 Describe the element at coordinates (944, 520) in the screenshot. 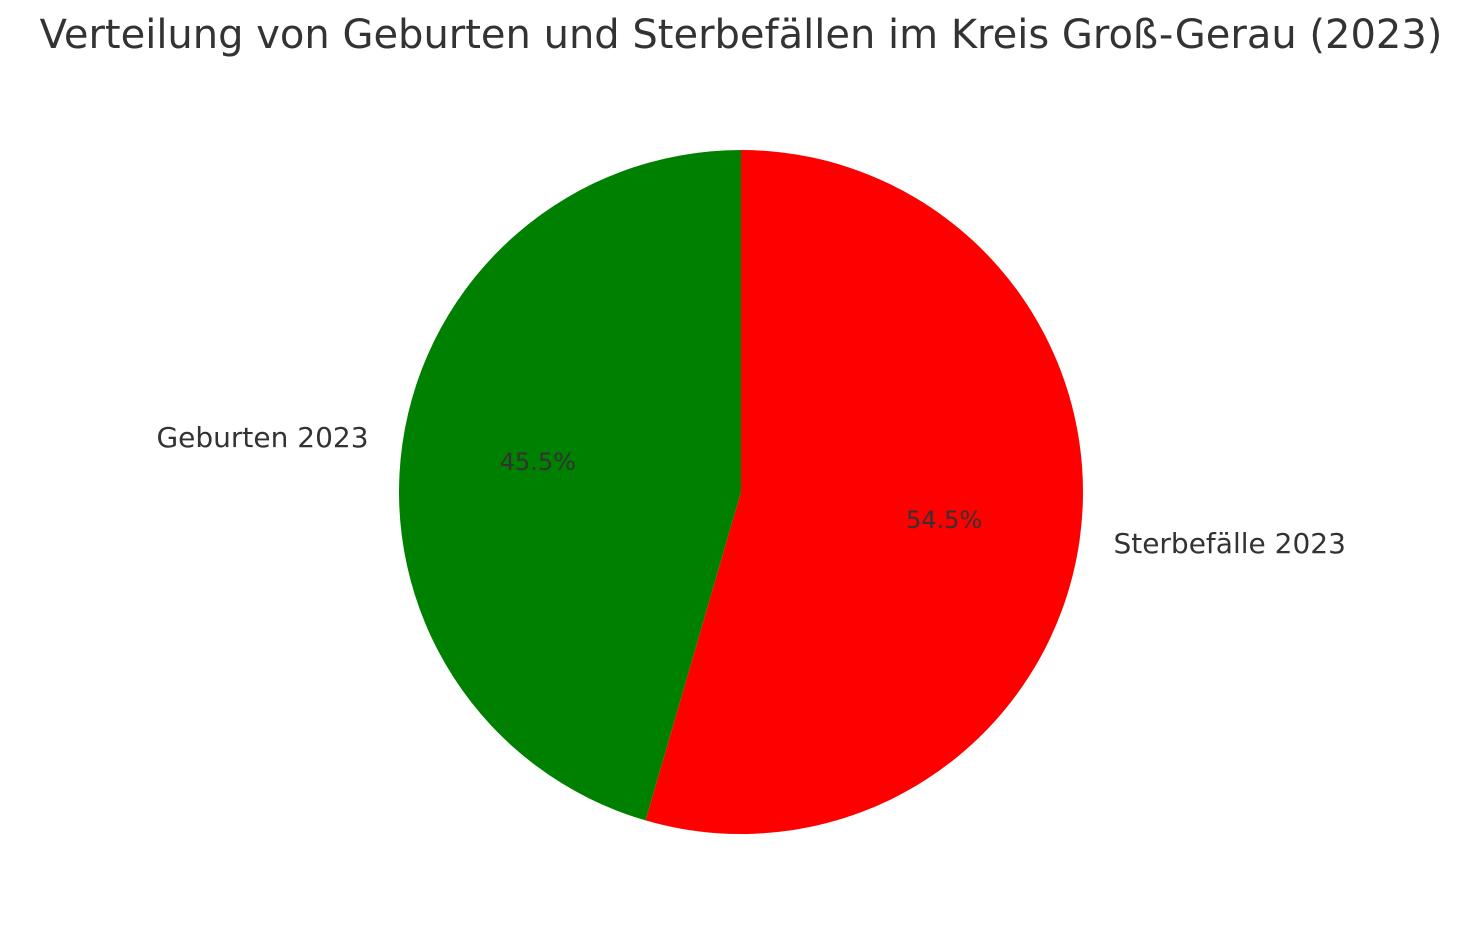

I see `value-label: 54.5%` at that location.